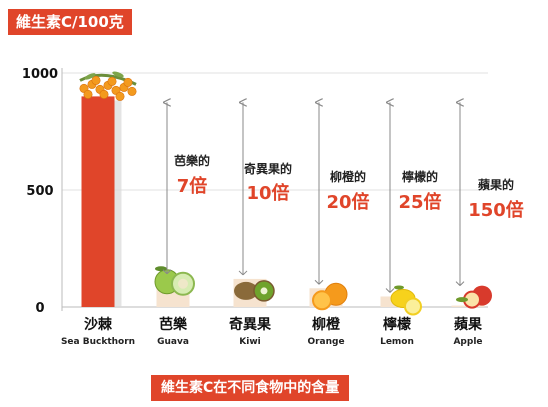 The height and width of the screenshot is (407, 548). What do you see at coordinates (467, 342) in the screenshot?
I see `x-tick-sublabel: Apple` at bounding box center [467, 342].